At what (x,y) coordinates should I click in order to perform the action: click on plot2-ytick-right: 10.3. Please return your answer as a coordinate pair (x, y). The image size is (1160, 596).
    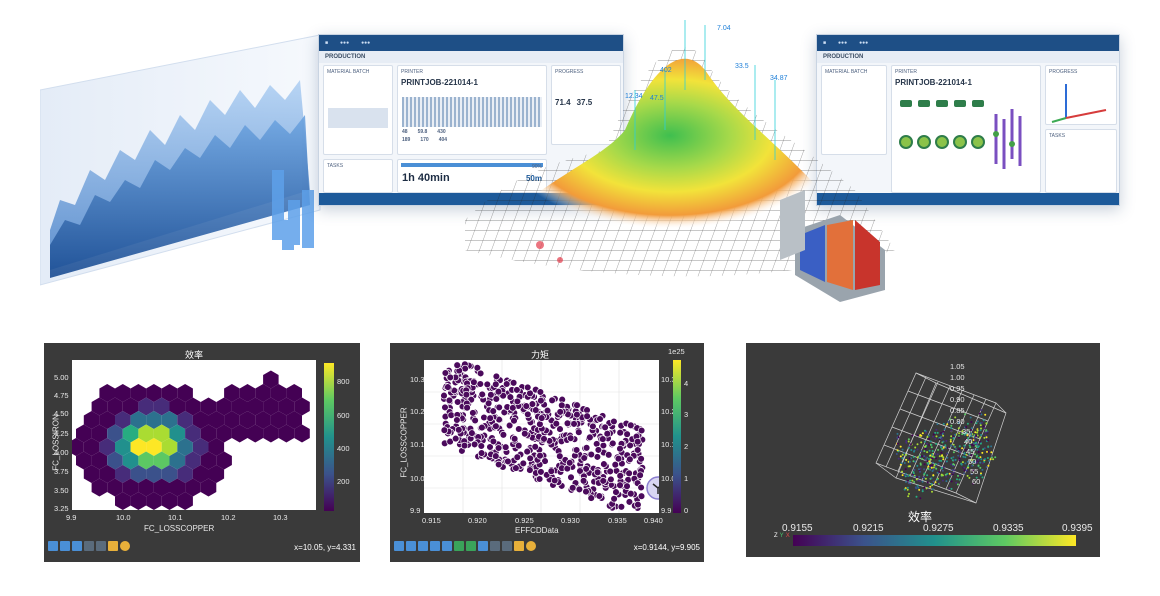
    Looking at the image, I should click on (668, 379).